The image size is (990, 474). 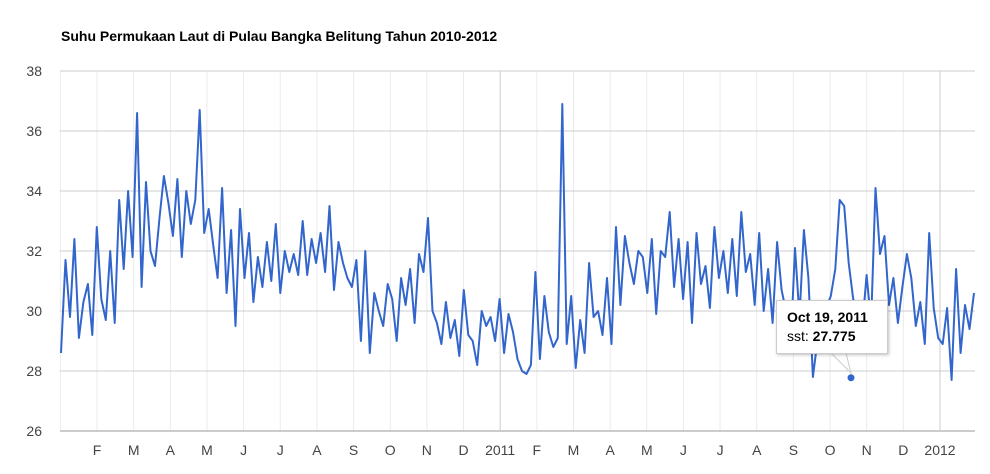 I want to click on y-tick-label: 38, so click(x=34, y=71).